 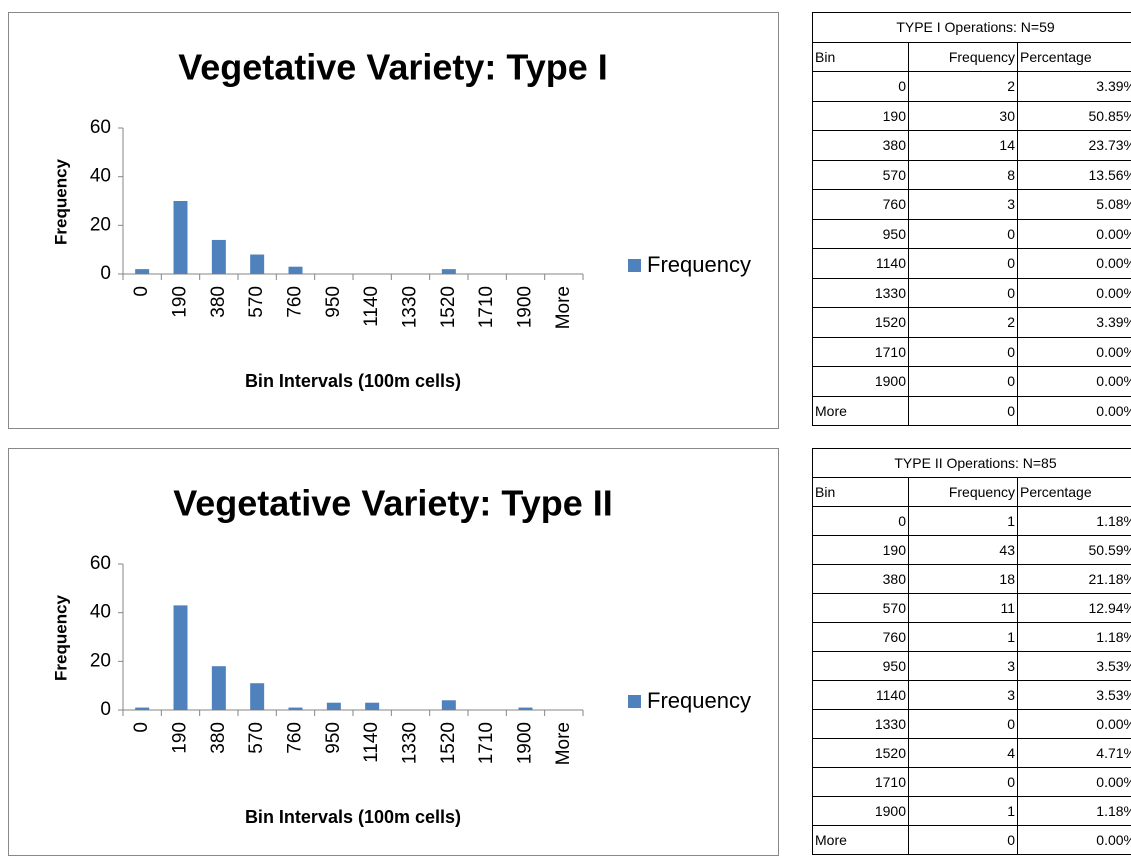 What do you see at coordinates (486, 307) in the screenshot?
I see `x-tick-label: 1710` at bounding box center [486, 307].